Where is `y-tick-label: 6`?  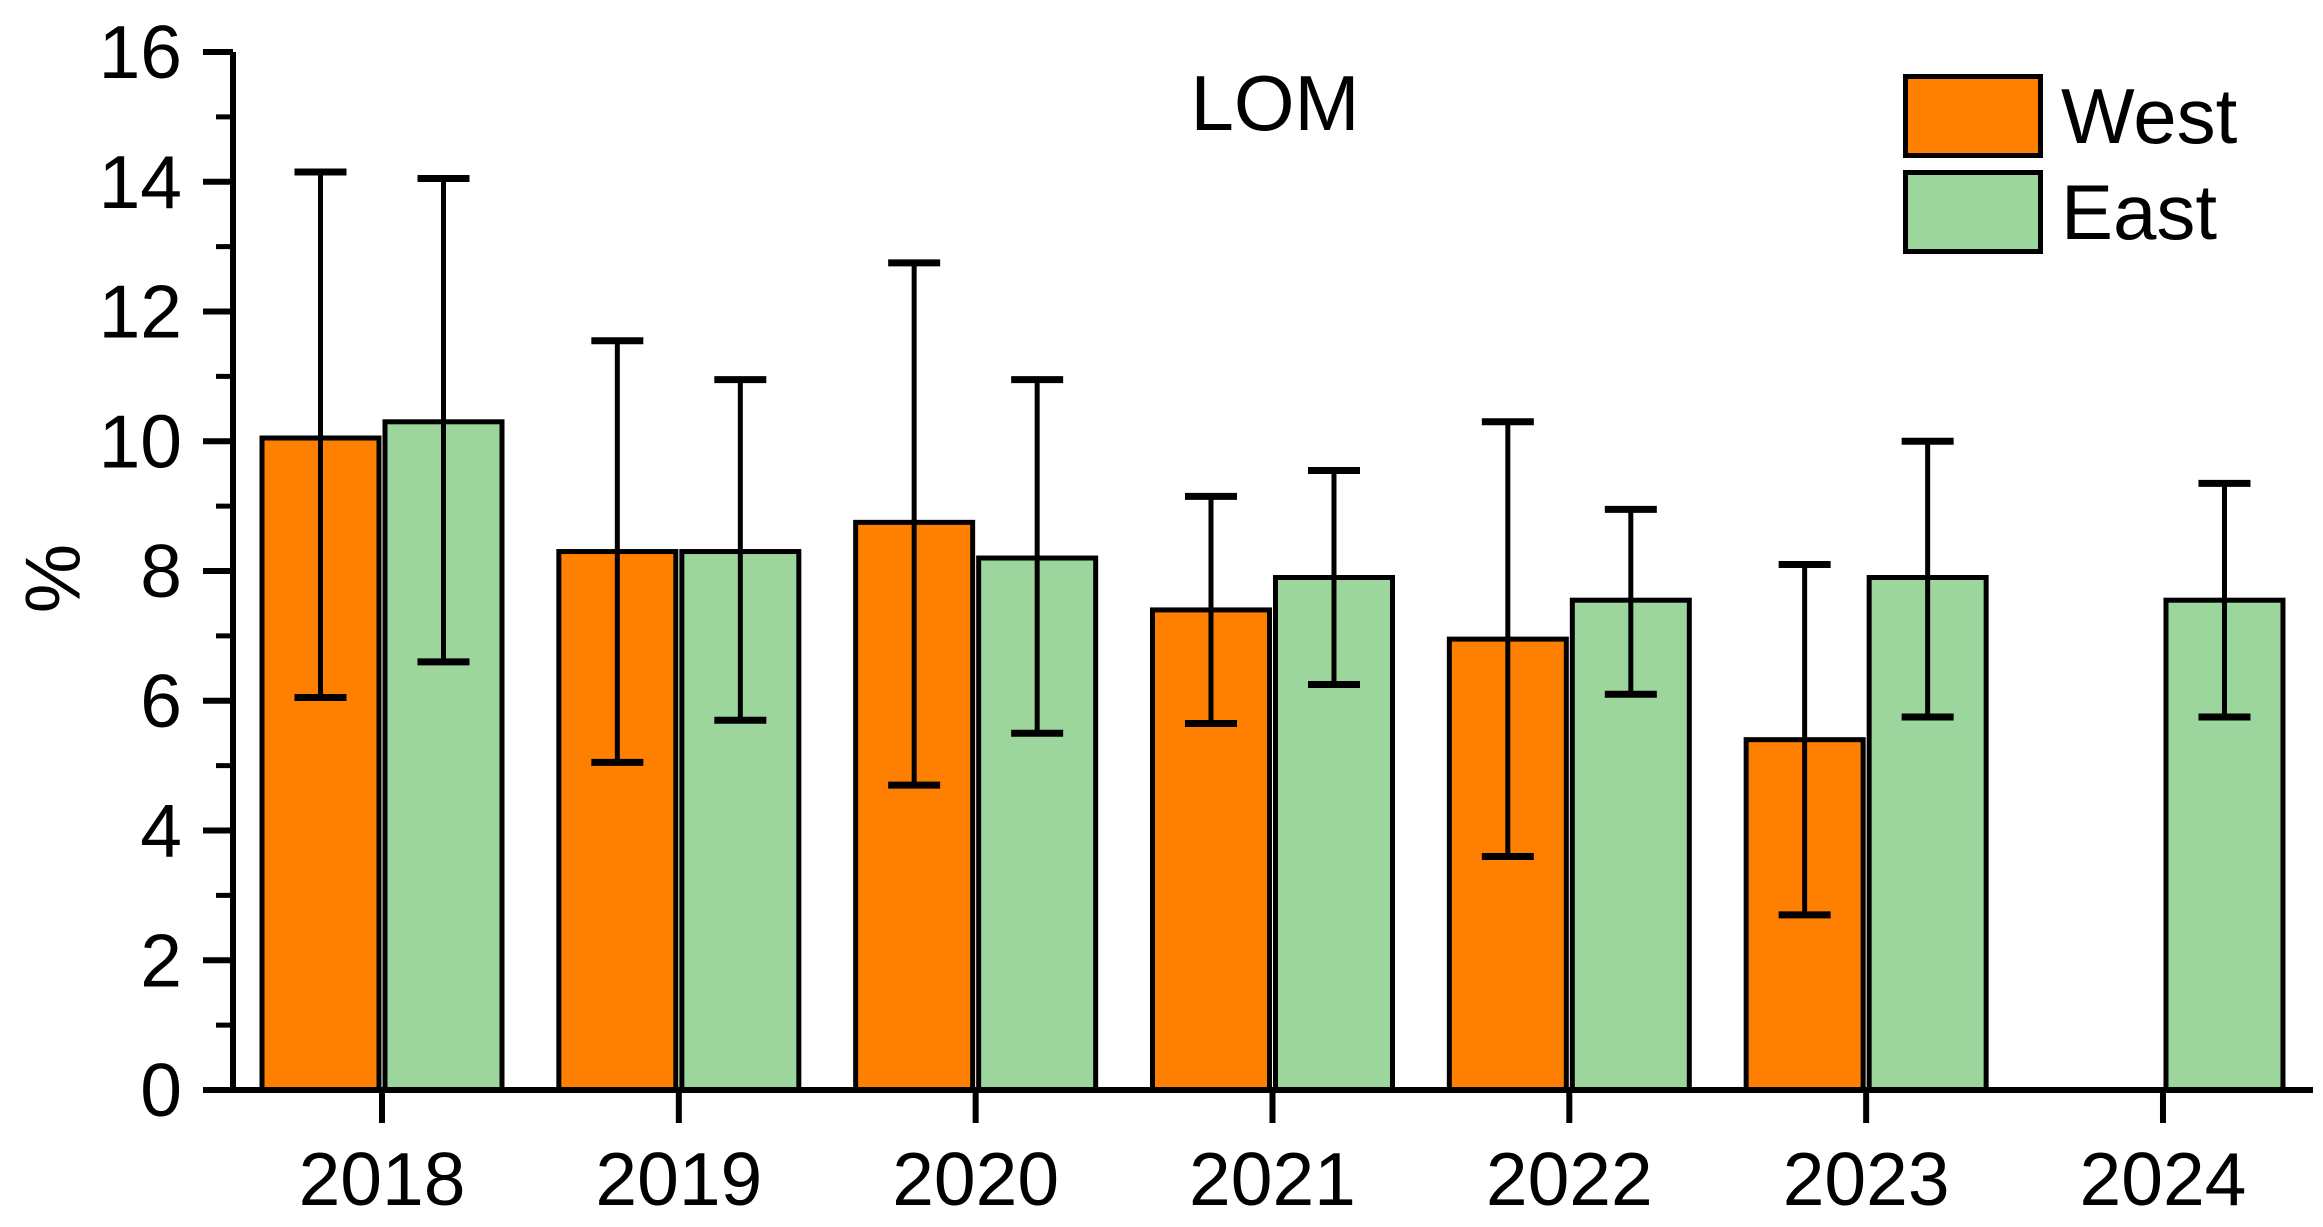
y-tick-label: 6 is located at coordinates (161, 701).